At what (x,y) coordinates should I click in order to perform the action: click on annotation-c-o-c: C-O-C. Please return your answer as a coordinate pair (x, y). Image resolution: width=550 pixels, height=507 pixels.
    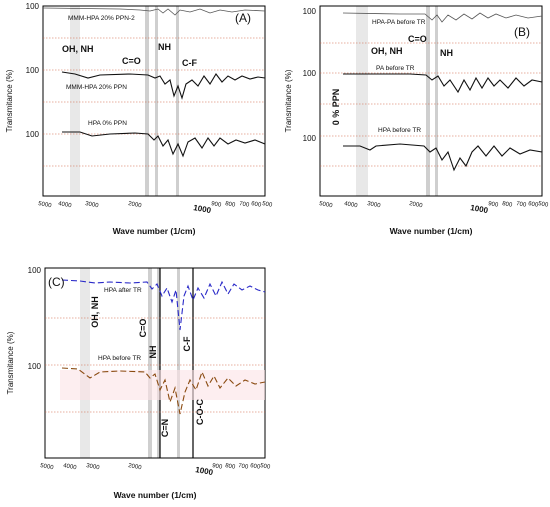
    Looking at the image, I should click on (200, 412).